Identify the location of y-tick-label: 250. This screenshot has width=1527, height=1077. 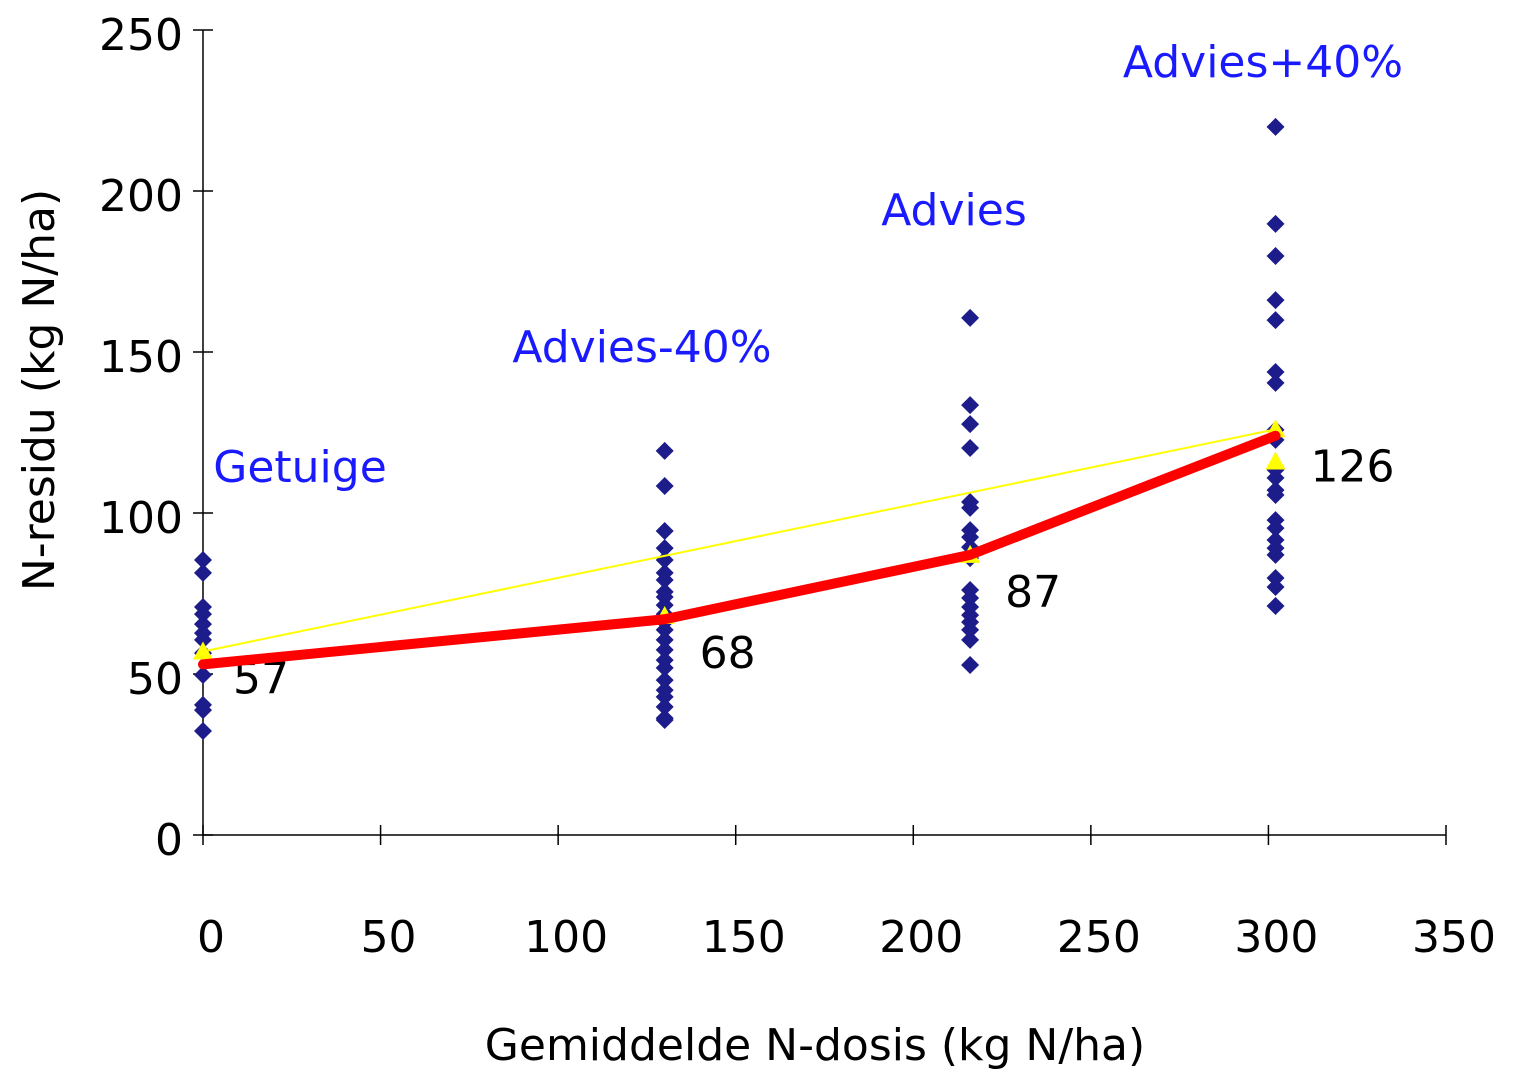
(141, 35).